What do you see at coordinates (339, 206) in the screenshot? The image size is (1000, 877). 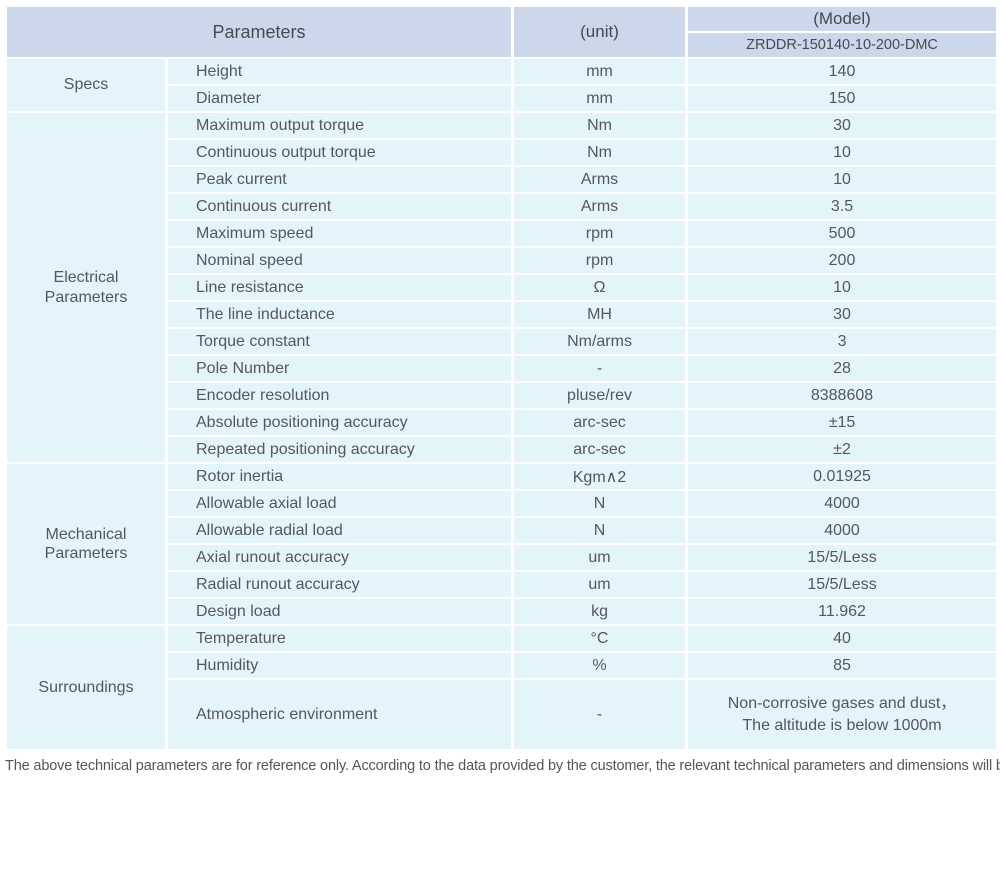 I see `parameter-name: Continuous current` at bounding box center [339, 206].